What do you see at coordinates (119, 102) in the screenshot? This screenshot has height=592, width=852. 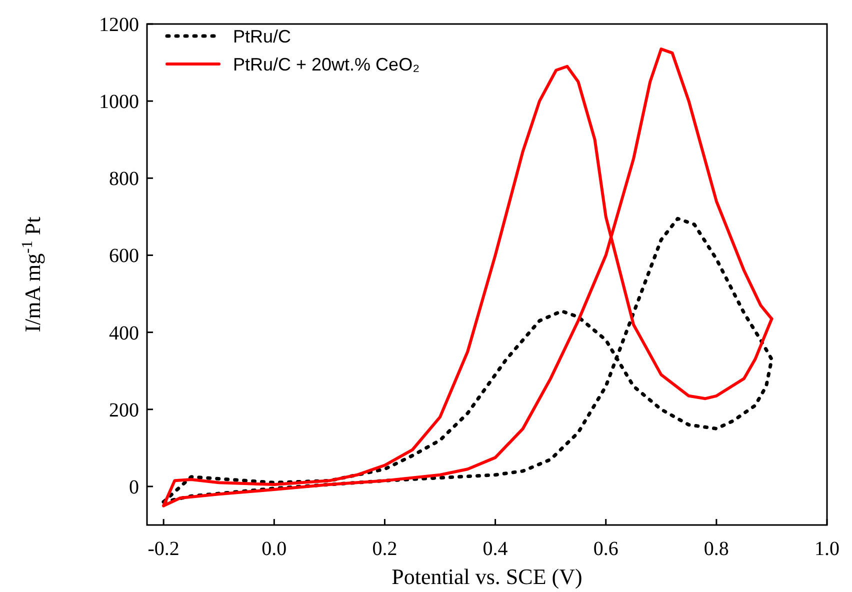 I see `y-tick-label: 1000` at bounding box center [119, 102].